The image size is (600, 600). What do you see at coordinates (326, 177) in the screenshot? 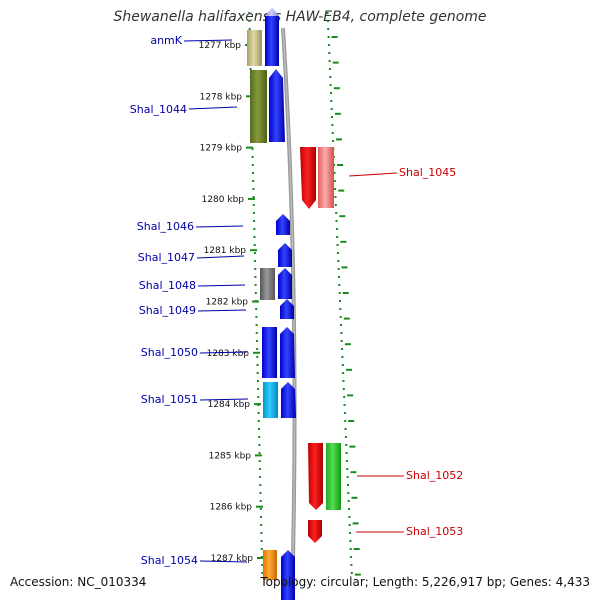
I see `cds-Shal-1045-rna` at bounding box center [326, 177].